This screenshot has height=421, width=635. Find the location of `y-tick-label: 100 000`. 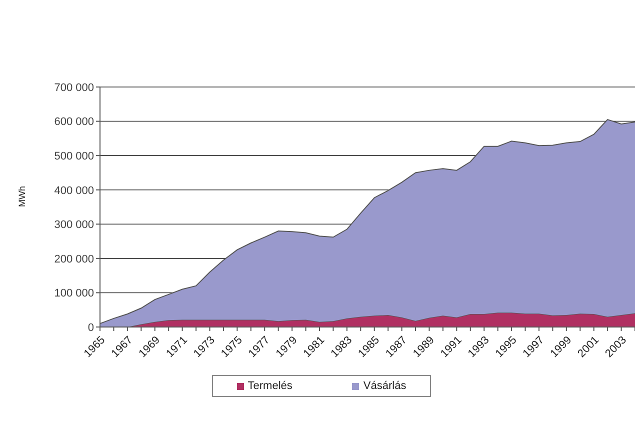

y-tick-label: 100 000 is located at coordinates (74, 294).